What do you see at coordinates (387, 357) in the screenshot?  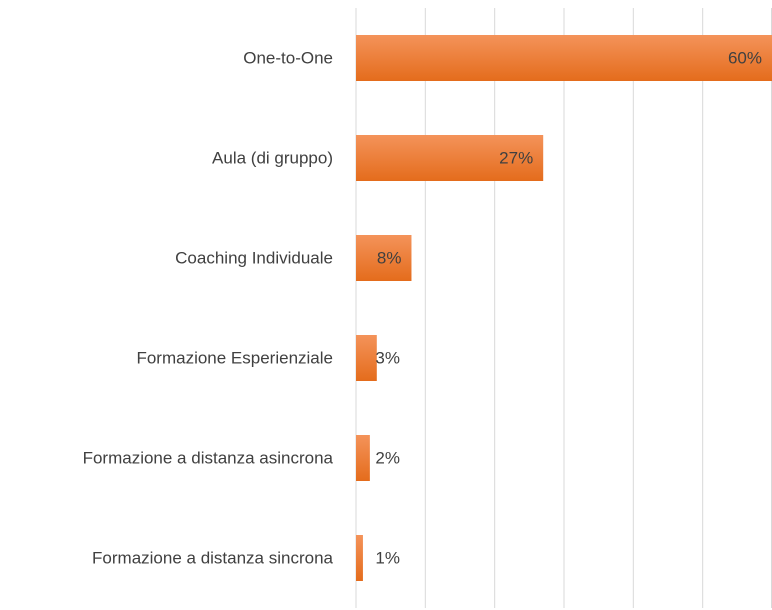 I see `data-label: 3%` at bounding box center [387, 357].